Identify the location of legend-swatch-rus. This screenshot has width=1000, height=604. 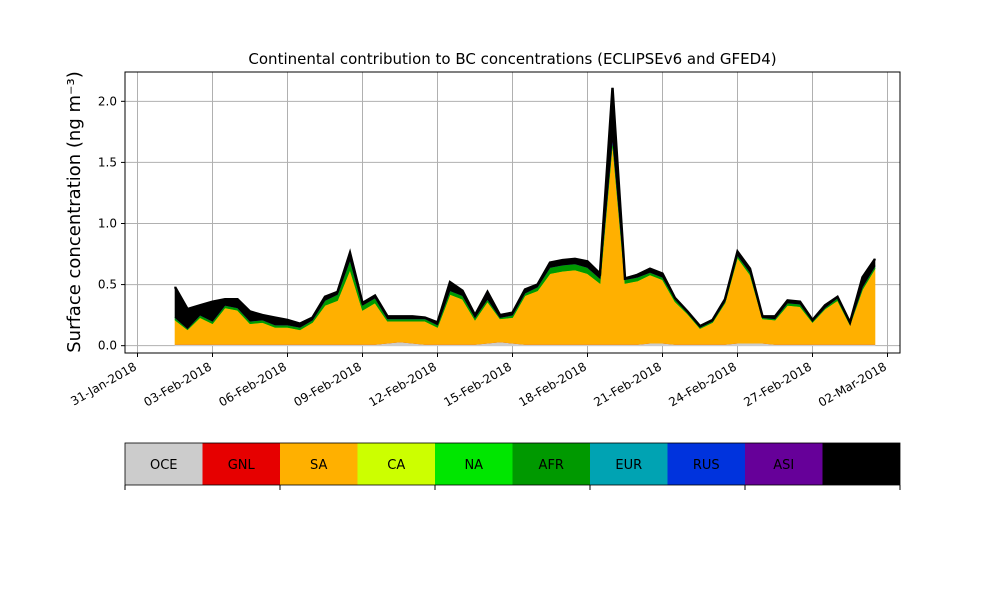
(706, 464).